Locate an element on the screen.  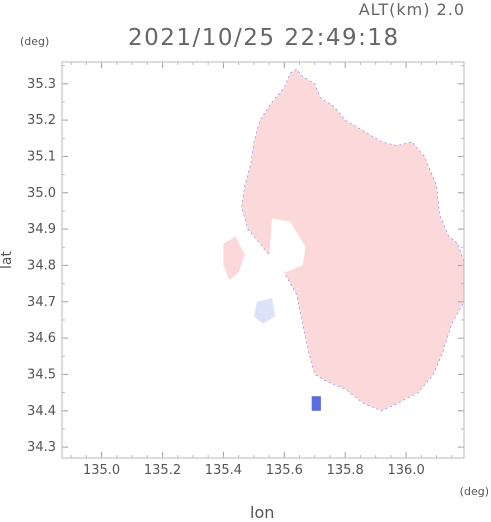
x-tick-label: 135.2 is located at coordinates (162, 470).